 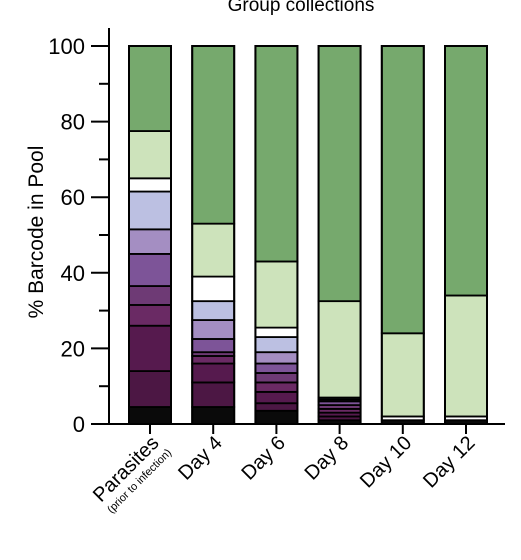 What do you see at coordinates (73, 273) in the screenshot?
I see `y-tick-label: 40` at bounding box center [73, 273].